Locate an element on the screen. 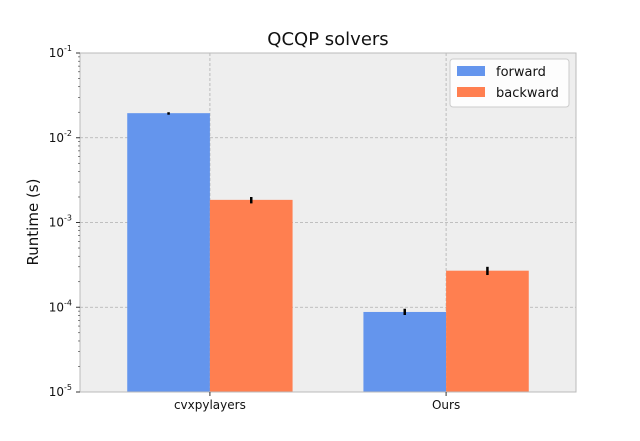 This screenshot has width=640, height=441. chart-title: QCQP solvers is located at coordinates (327, 39).